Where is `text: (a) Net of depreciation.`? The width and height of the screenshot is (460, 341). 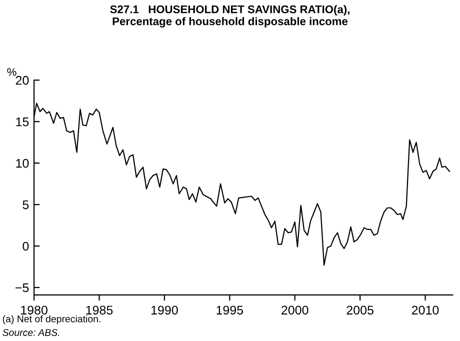 text: (a) Net of depreciation. is located at coordinates (51, 319).